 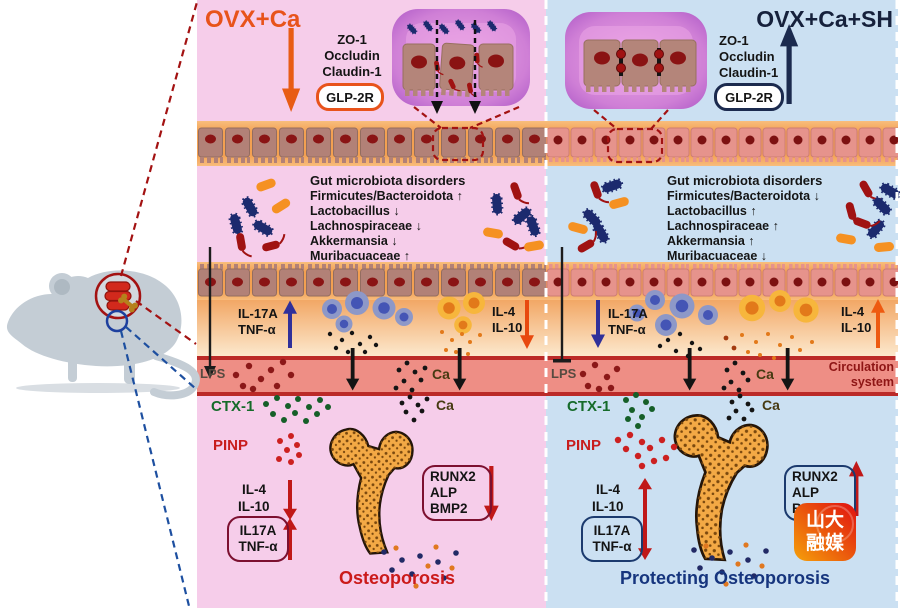 I want to click on connector-bone-mid, so click(x=161, y=358).